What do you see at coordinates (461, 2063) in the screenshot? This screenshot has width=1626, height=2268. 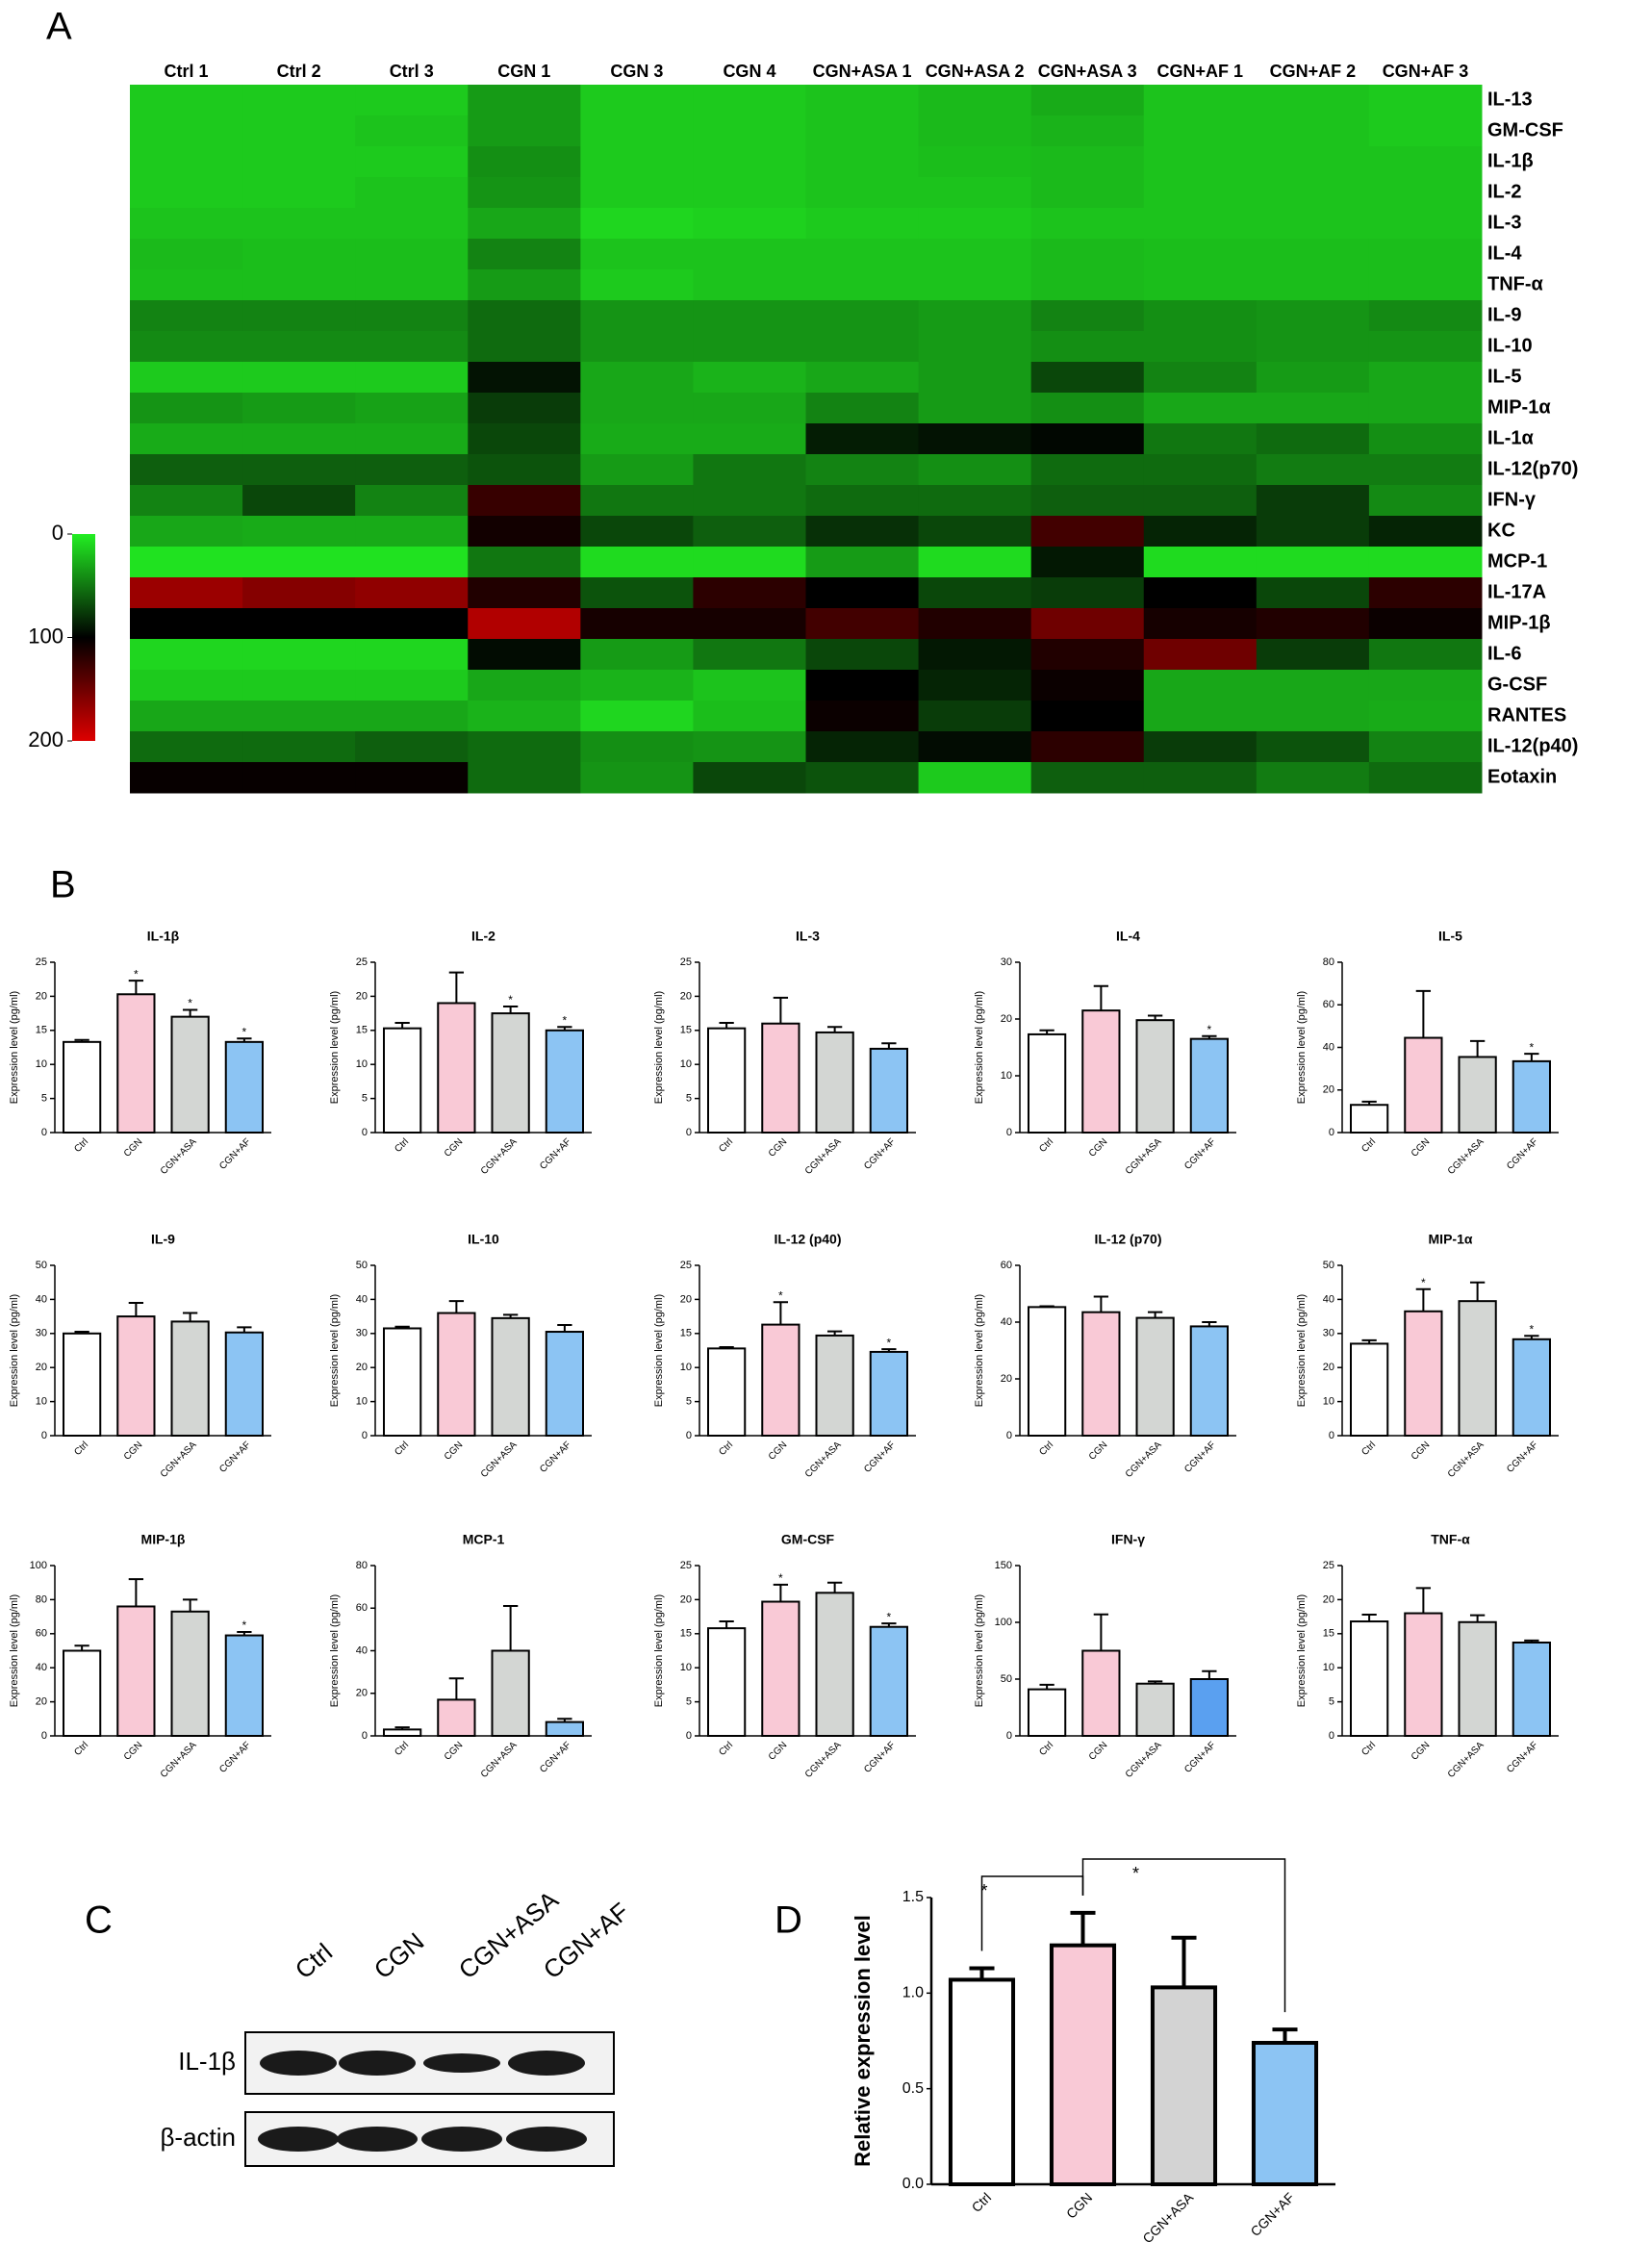 I see `band` at bounding box center [461, 2063].